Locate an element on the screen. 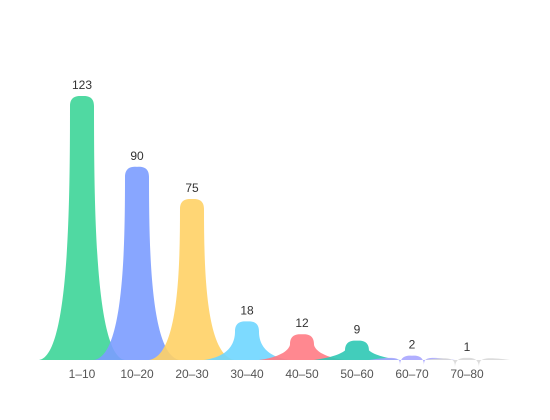  x-tick-label-5: 40–50 is located at coordinates (302, 374).